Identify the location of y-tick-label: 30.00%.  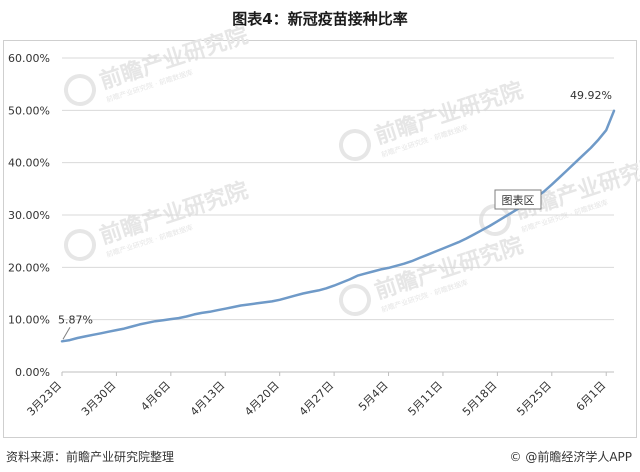
(29, 215).